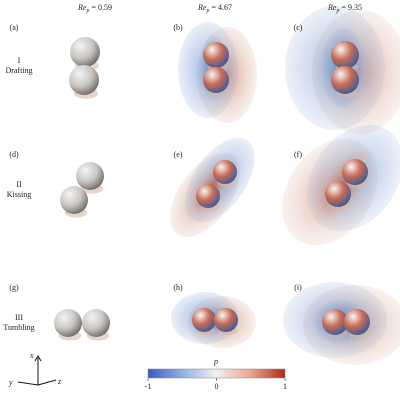 The width and height of the screenshot is (400, 400). Describe the element at coordinates (178, 27) in the screenshot. I see `panel-label: (b)` at that location.